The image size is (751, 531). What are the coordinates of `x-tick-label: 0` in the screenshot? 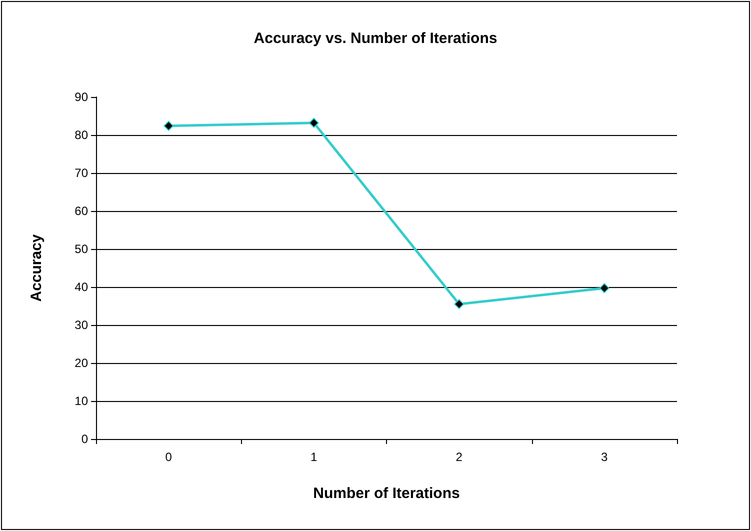 It's located at (168, 457).